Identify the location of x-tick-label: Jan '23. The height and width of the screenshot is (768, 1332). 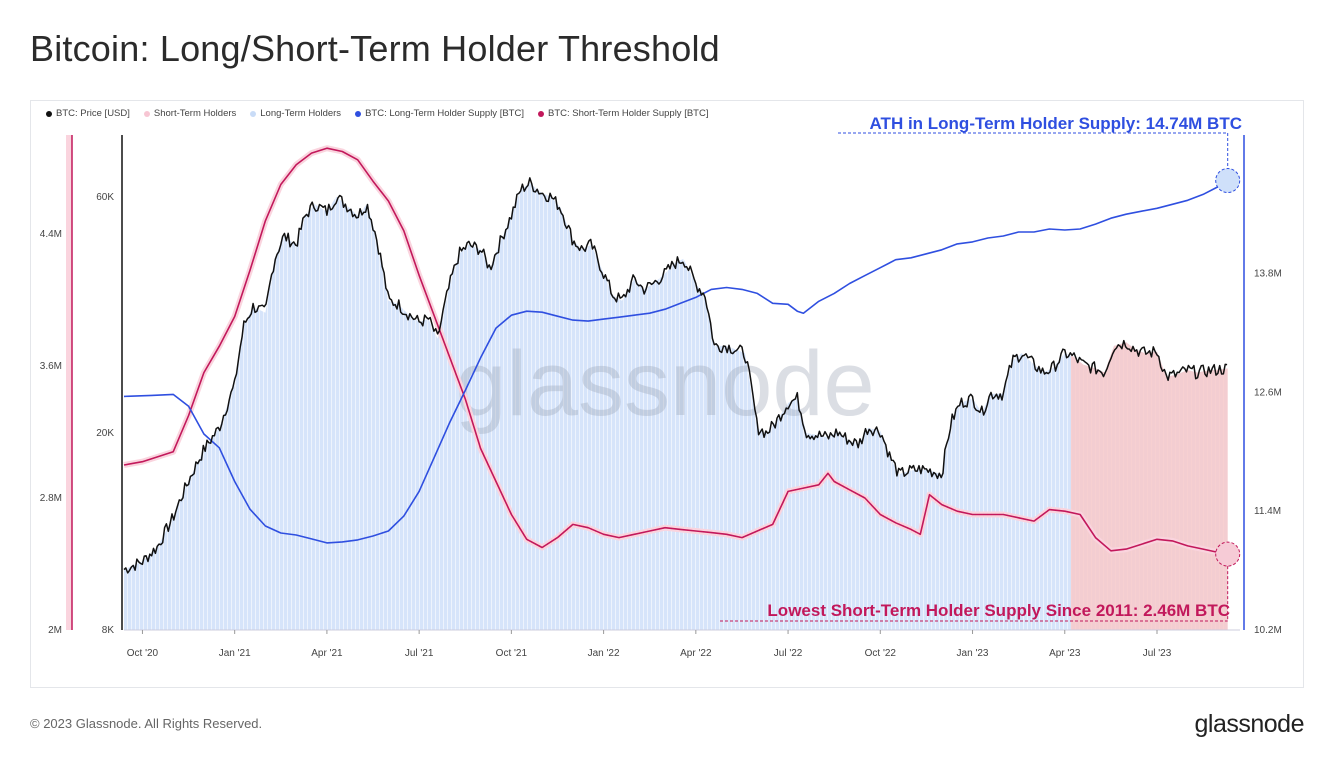
(973, 653).